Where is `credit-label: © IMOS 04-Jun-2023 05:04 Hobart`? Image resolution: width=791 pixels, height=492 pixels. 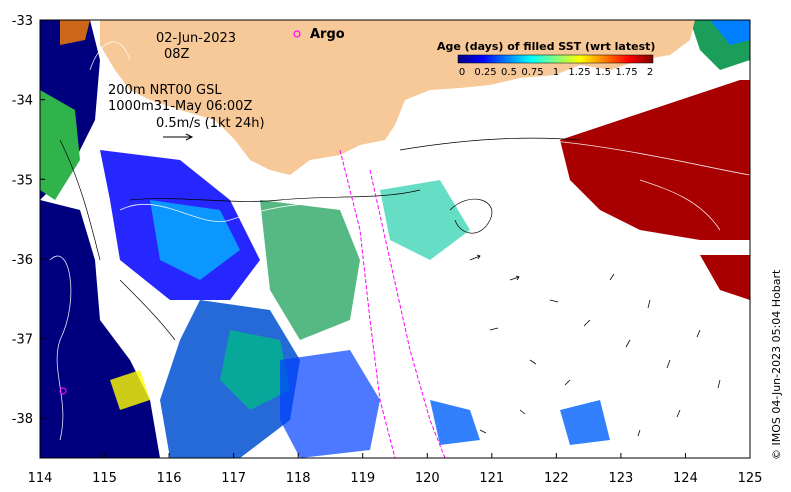
credit-label: © IMOS 04-Jun-2023 05:04 Hobart is located at coordinates (776, 364).